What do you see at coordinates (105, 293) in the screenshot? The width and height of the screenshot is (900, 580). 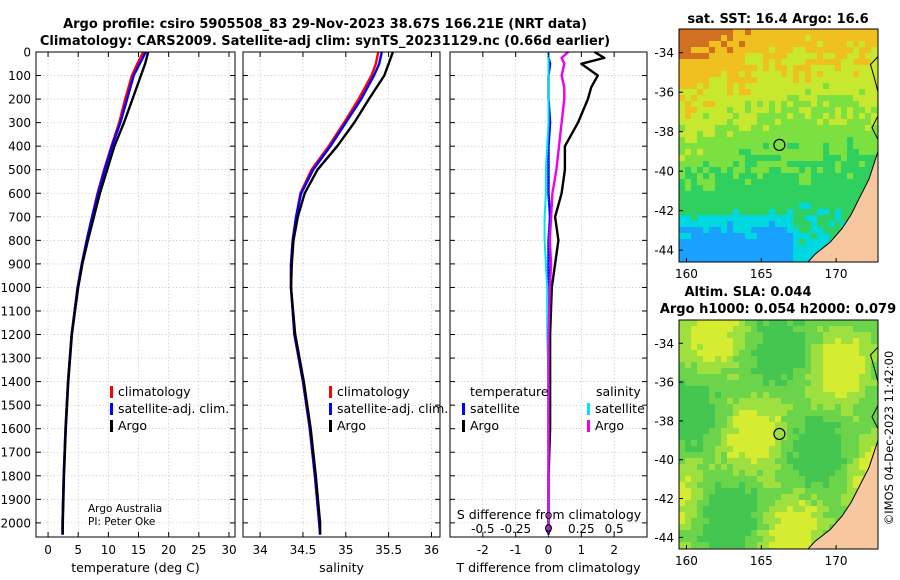 I see `series-line-argo` at bounding box center [105, 293].